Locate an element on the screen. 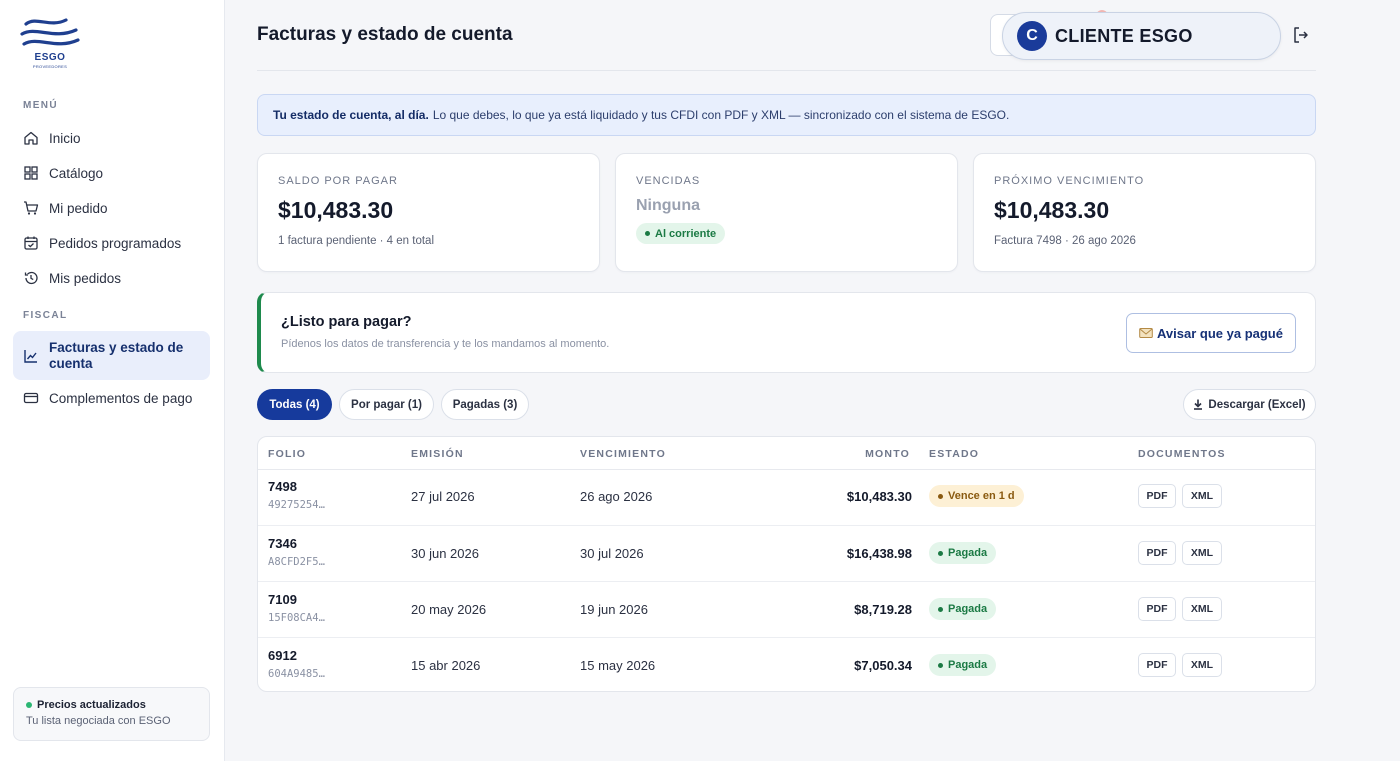 This screenshot has height=761, width=1400. status-dot-icon is located at coordinates (29, 705).